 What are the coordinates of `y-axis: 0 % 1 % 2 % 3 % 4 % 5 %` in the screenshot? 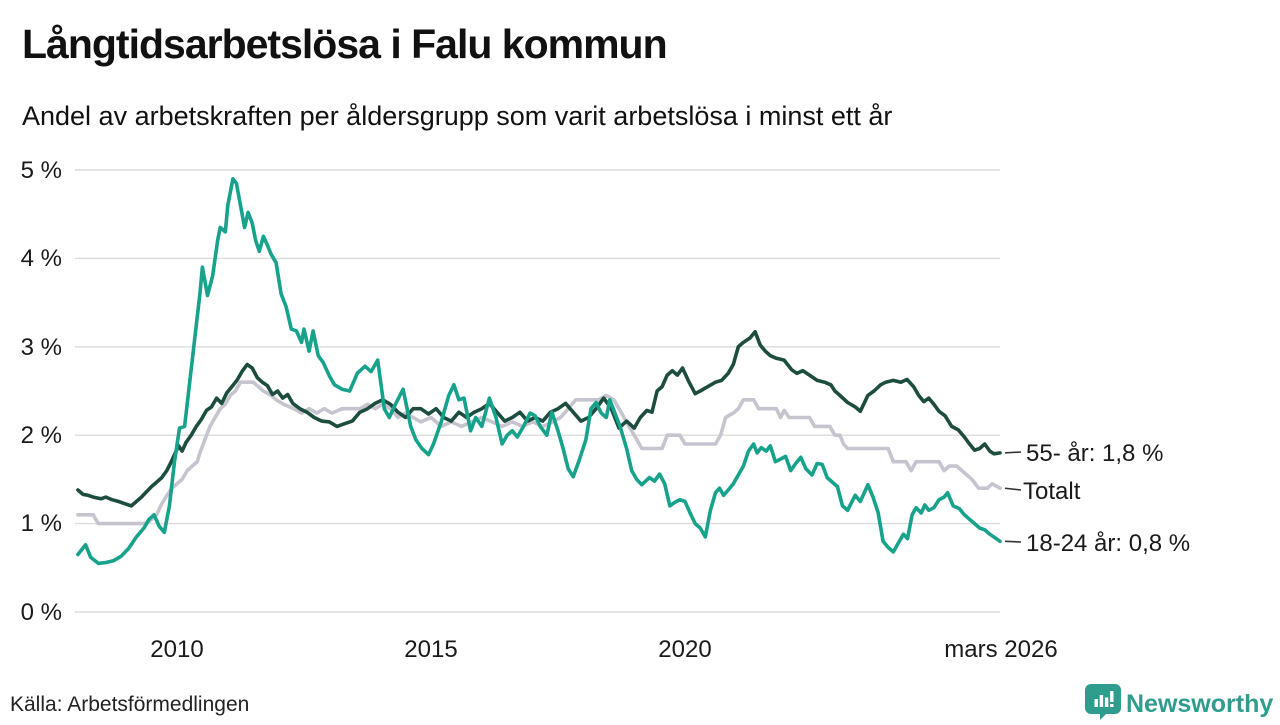 It's located at (41, 391).